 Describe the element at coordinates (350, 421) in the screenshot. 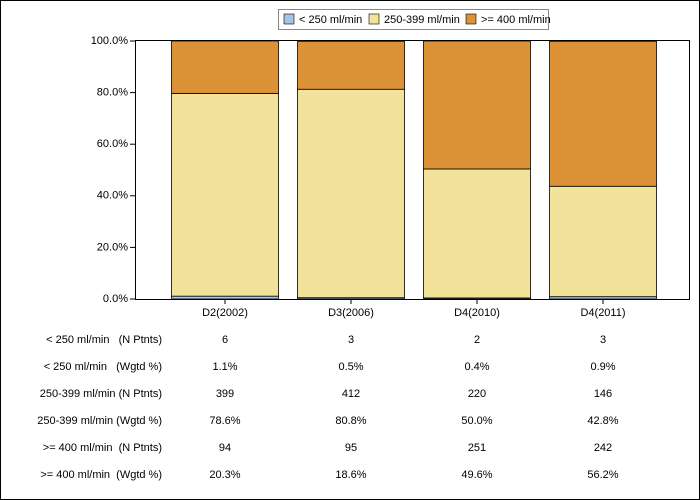

I see `table-cell: 80.8%` at that location.